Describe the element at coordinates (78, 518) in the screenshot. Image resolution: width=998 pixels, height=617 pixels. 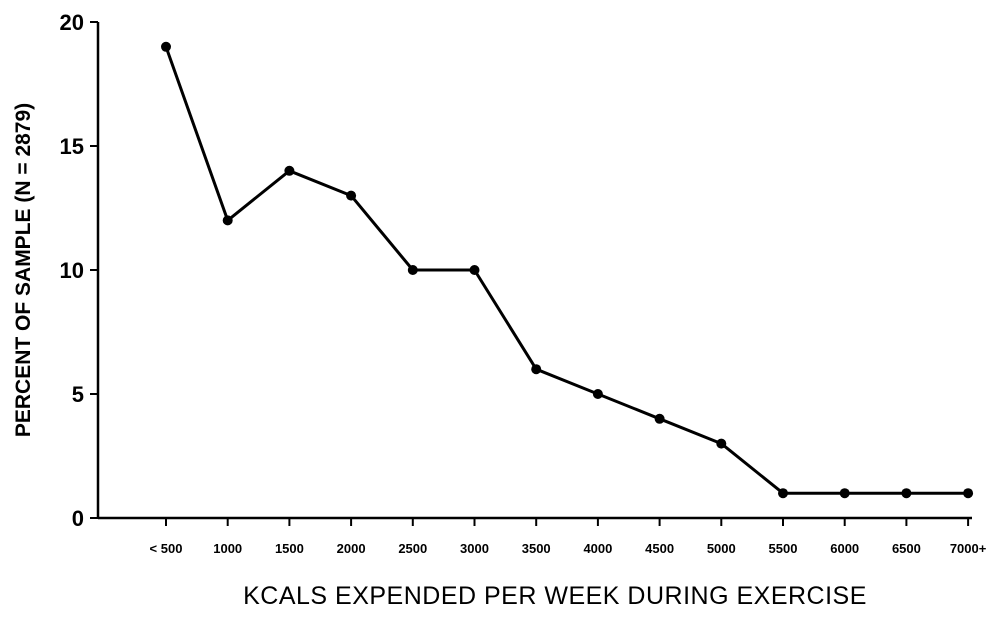
I see `y-tick-label: 0` at that location.